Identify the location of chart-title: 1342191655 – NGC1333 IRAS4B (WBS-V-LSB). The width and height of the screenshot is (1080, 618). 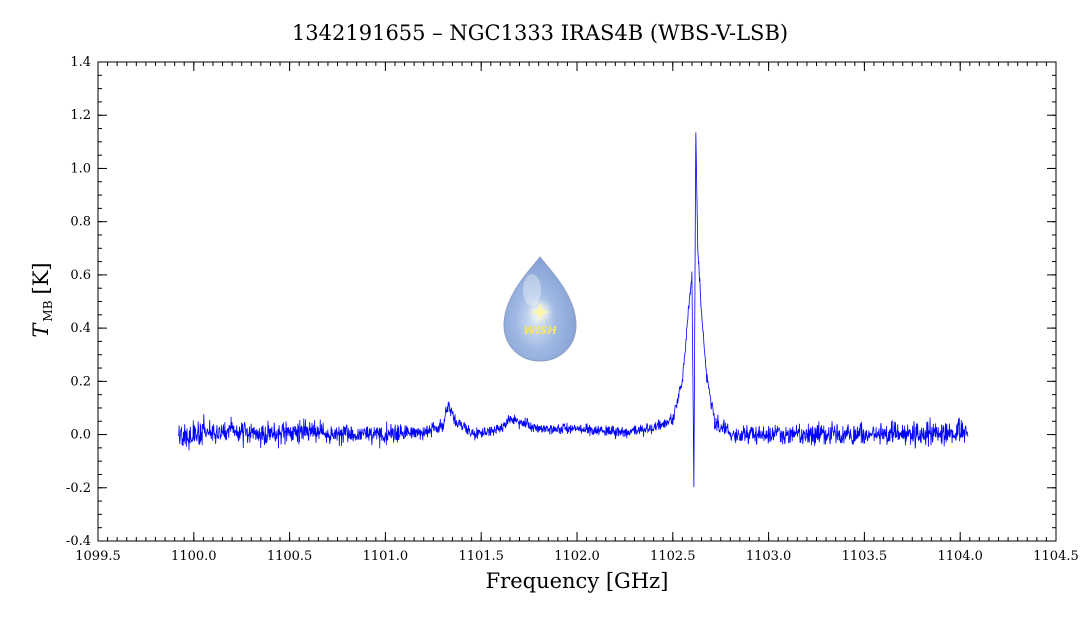
(540, 33).